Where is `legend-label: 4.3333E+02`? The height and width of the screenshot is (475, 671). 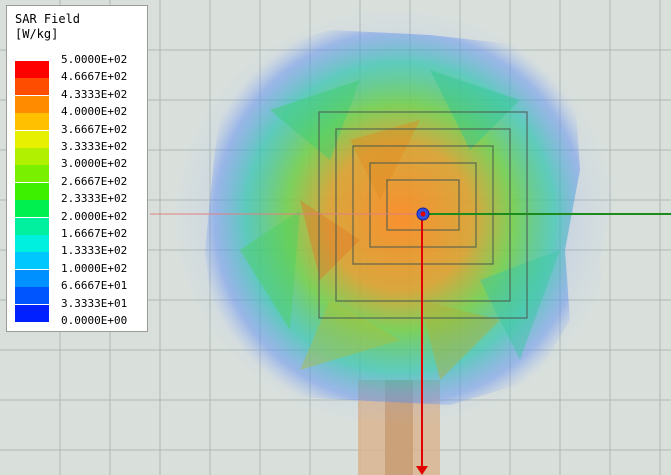 legend-label: 4.3333E+02 is located at coordinates (94, 94).